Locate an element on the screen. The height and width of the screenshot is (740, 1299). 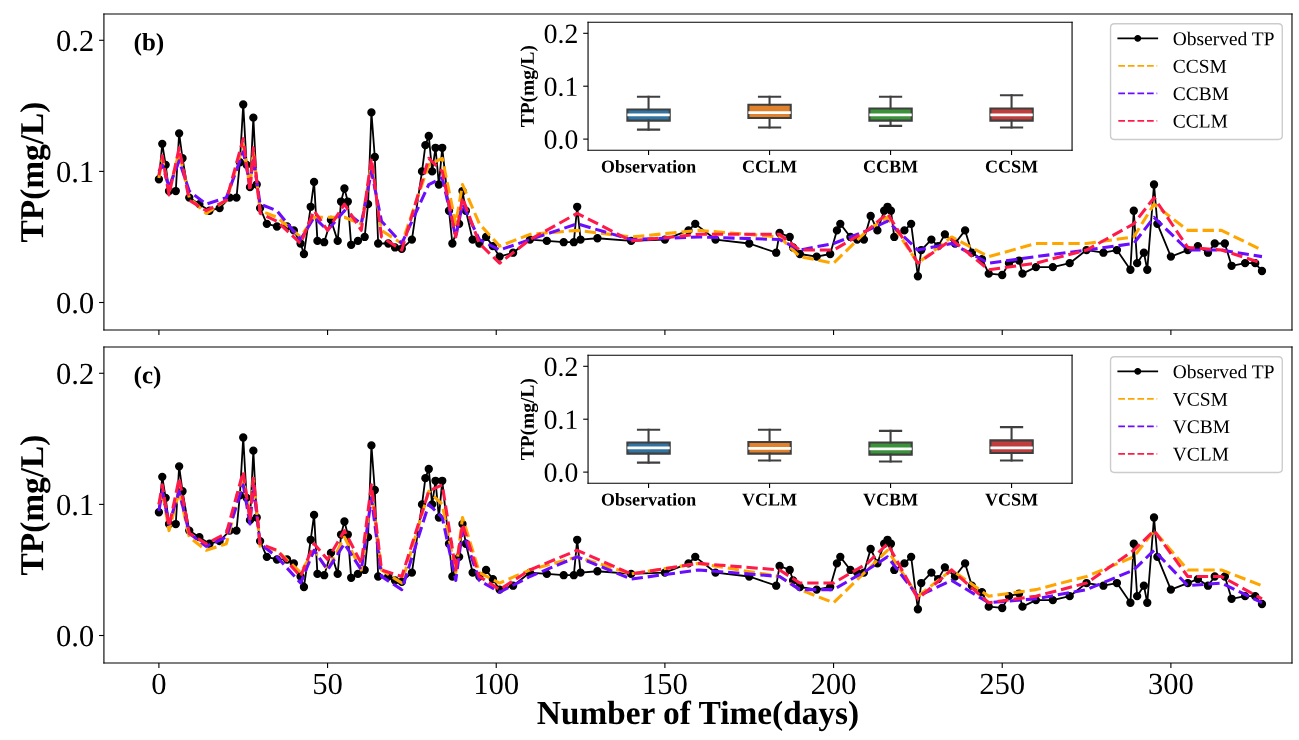
x-tick-label: CCLM is located at coordinates (769, 166).